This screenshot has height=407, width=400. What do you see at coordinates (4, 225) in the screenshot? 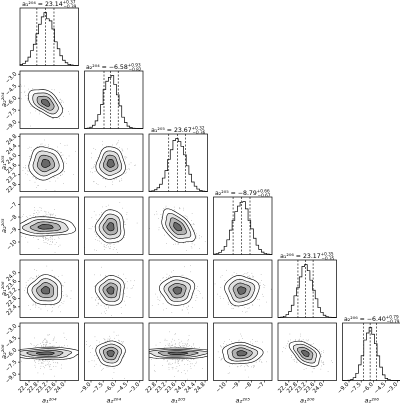
I see `yaxis-label-3: a₂²⁰⁵` at bounding box center [4, 225].